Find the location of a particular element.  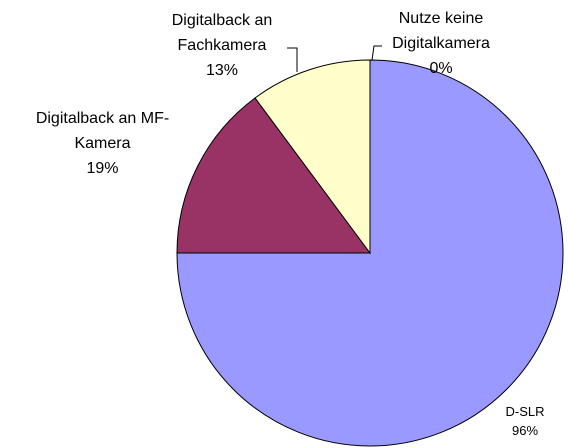

slice-label: Nutze keine Digitalkamera 0% is located at coordinates (441, 43).